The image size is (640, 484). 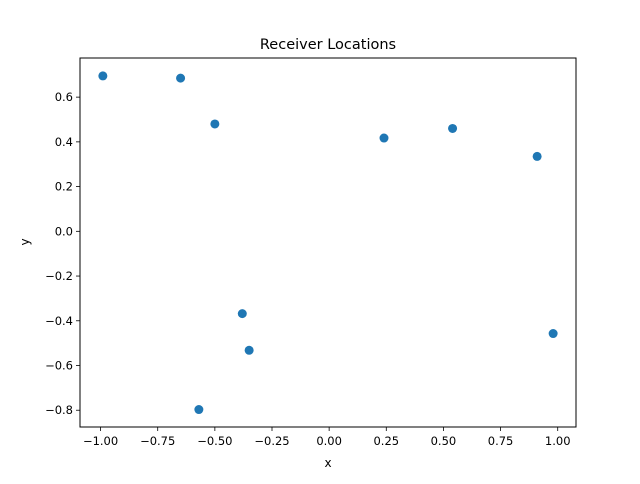 I want to click on x-tick-label: −0.75, so click(x=157, y=441).